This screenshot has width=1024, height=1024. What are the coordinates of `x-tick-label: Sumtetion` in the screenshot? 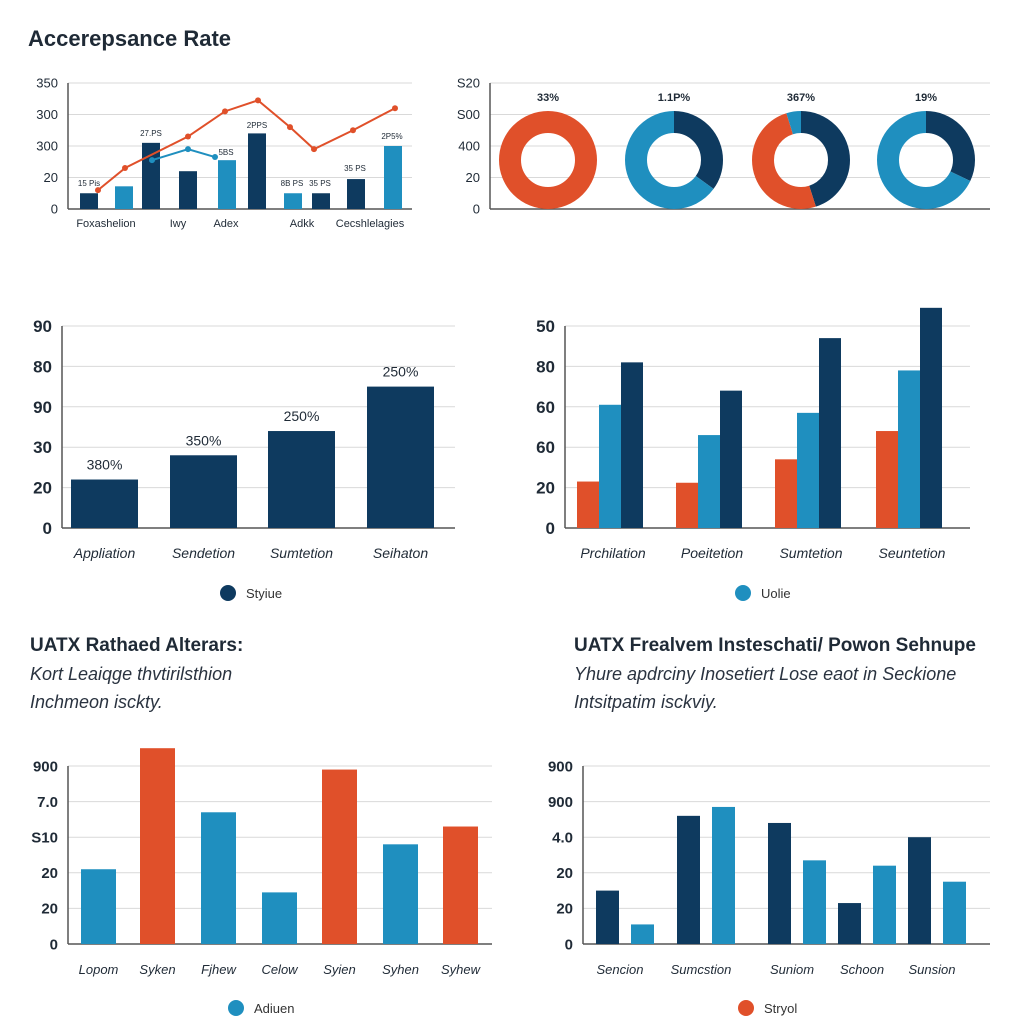 It's located at (301, 553).